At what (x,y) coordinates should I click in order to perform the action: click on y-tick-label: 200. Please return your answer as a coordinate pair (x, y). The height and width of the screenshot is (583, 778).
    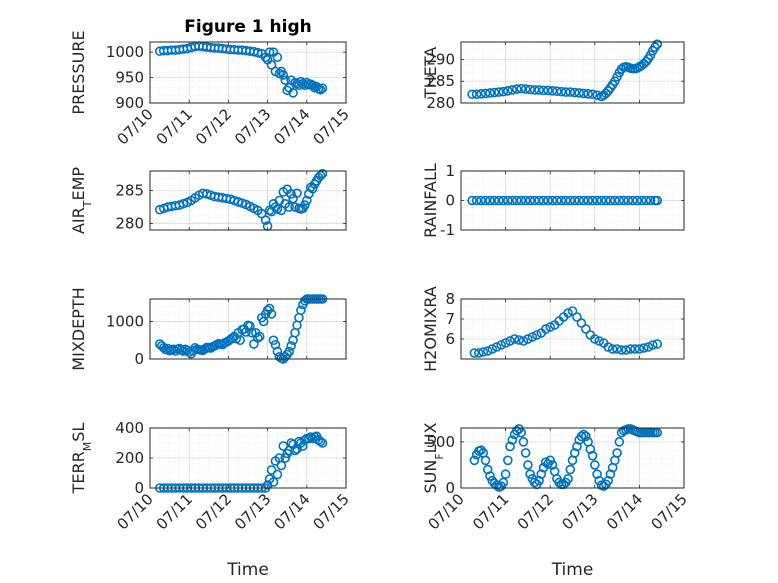
    Looking at the image, I should click on (129, 458).